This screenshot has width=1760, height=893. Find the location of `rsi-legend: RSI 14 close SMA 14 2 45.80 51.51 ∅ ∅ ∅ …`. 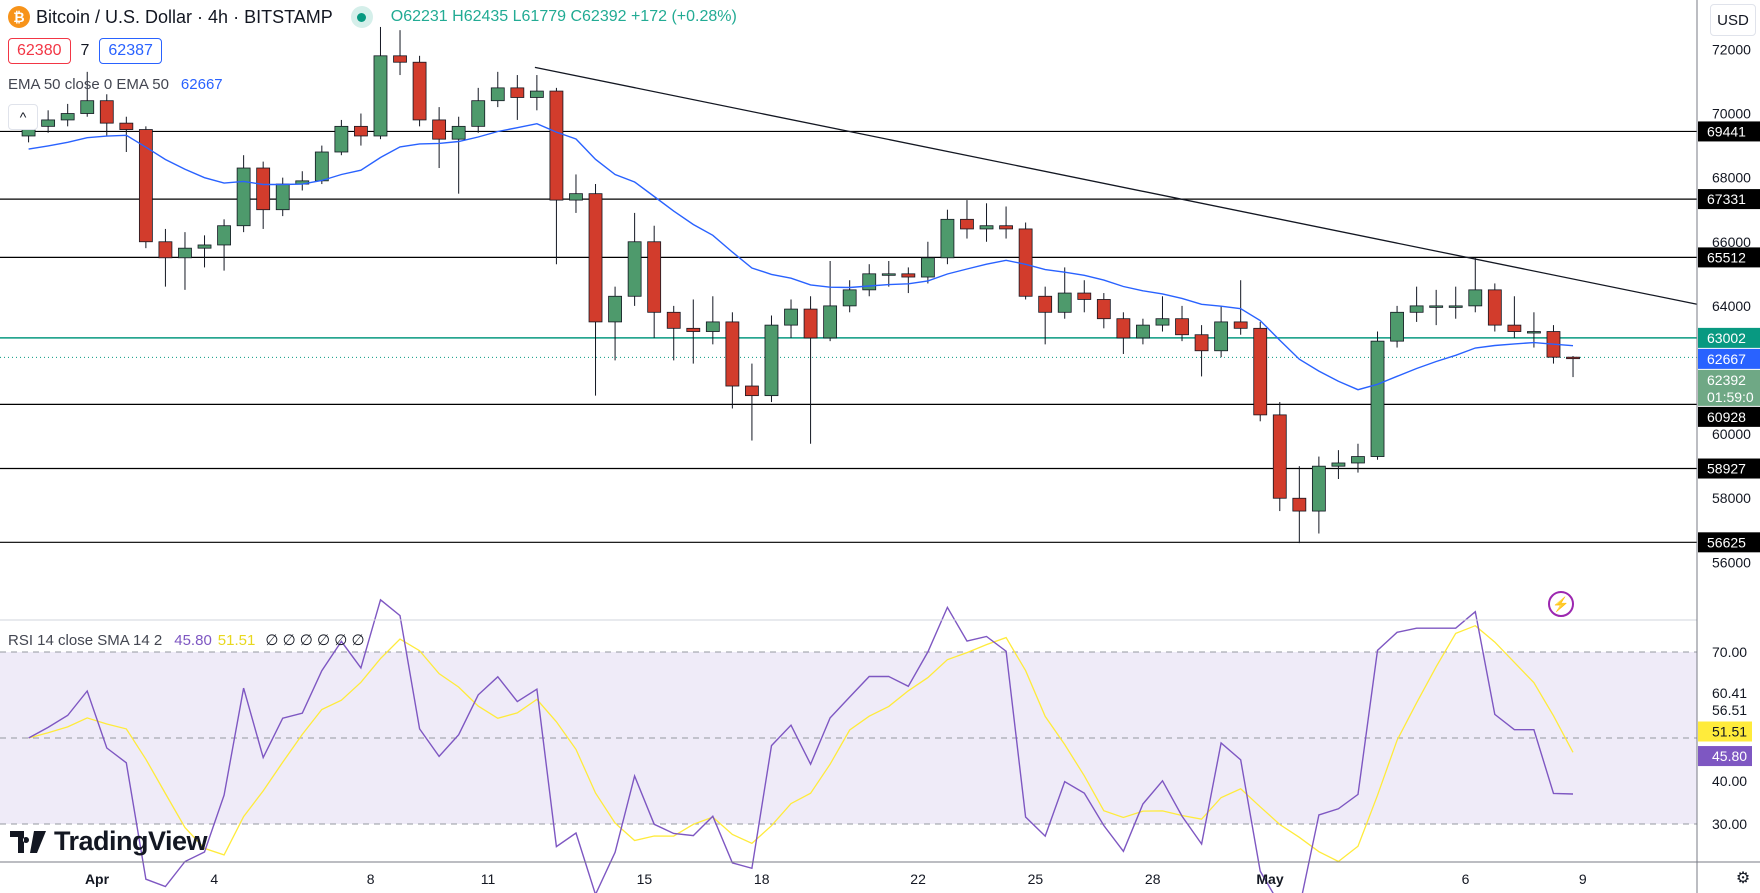

rsi-legend: RSI 14 close SMA 14 2 45.80 51.51 ∅ ∅ ∅ … is located at coordinates (186, 640).